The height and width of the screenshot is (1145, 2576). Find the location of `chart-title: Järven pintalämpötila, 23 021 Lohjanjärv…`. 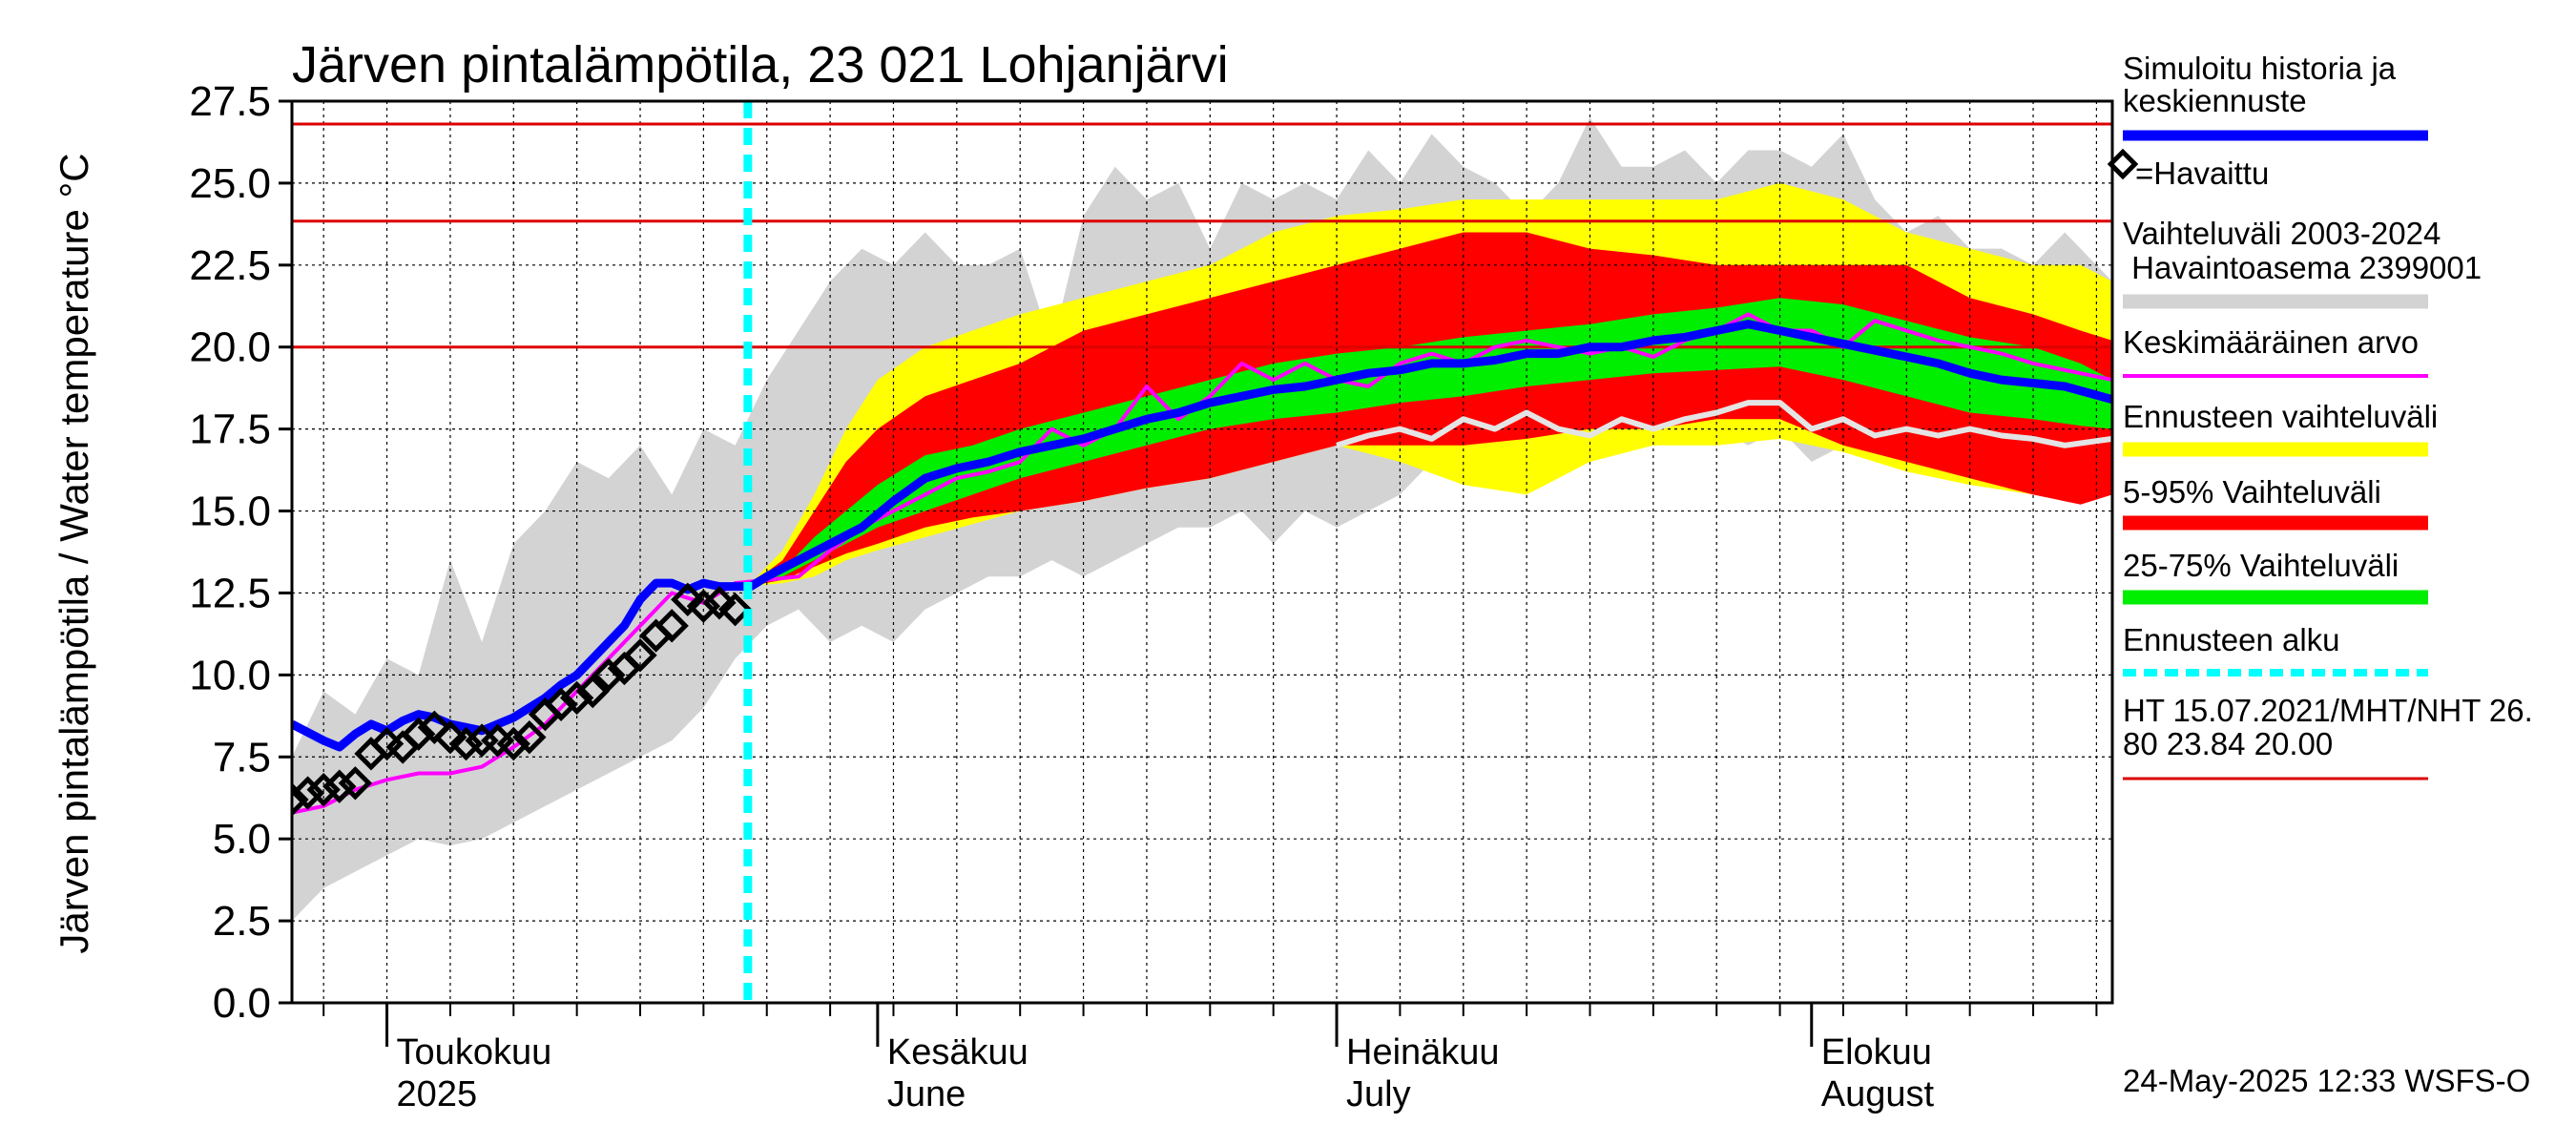

chart-title: Järven pintalämpötila, 23 021 Lohjanjärv… is located at coordinates (760, 65).